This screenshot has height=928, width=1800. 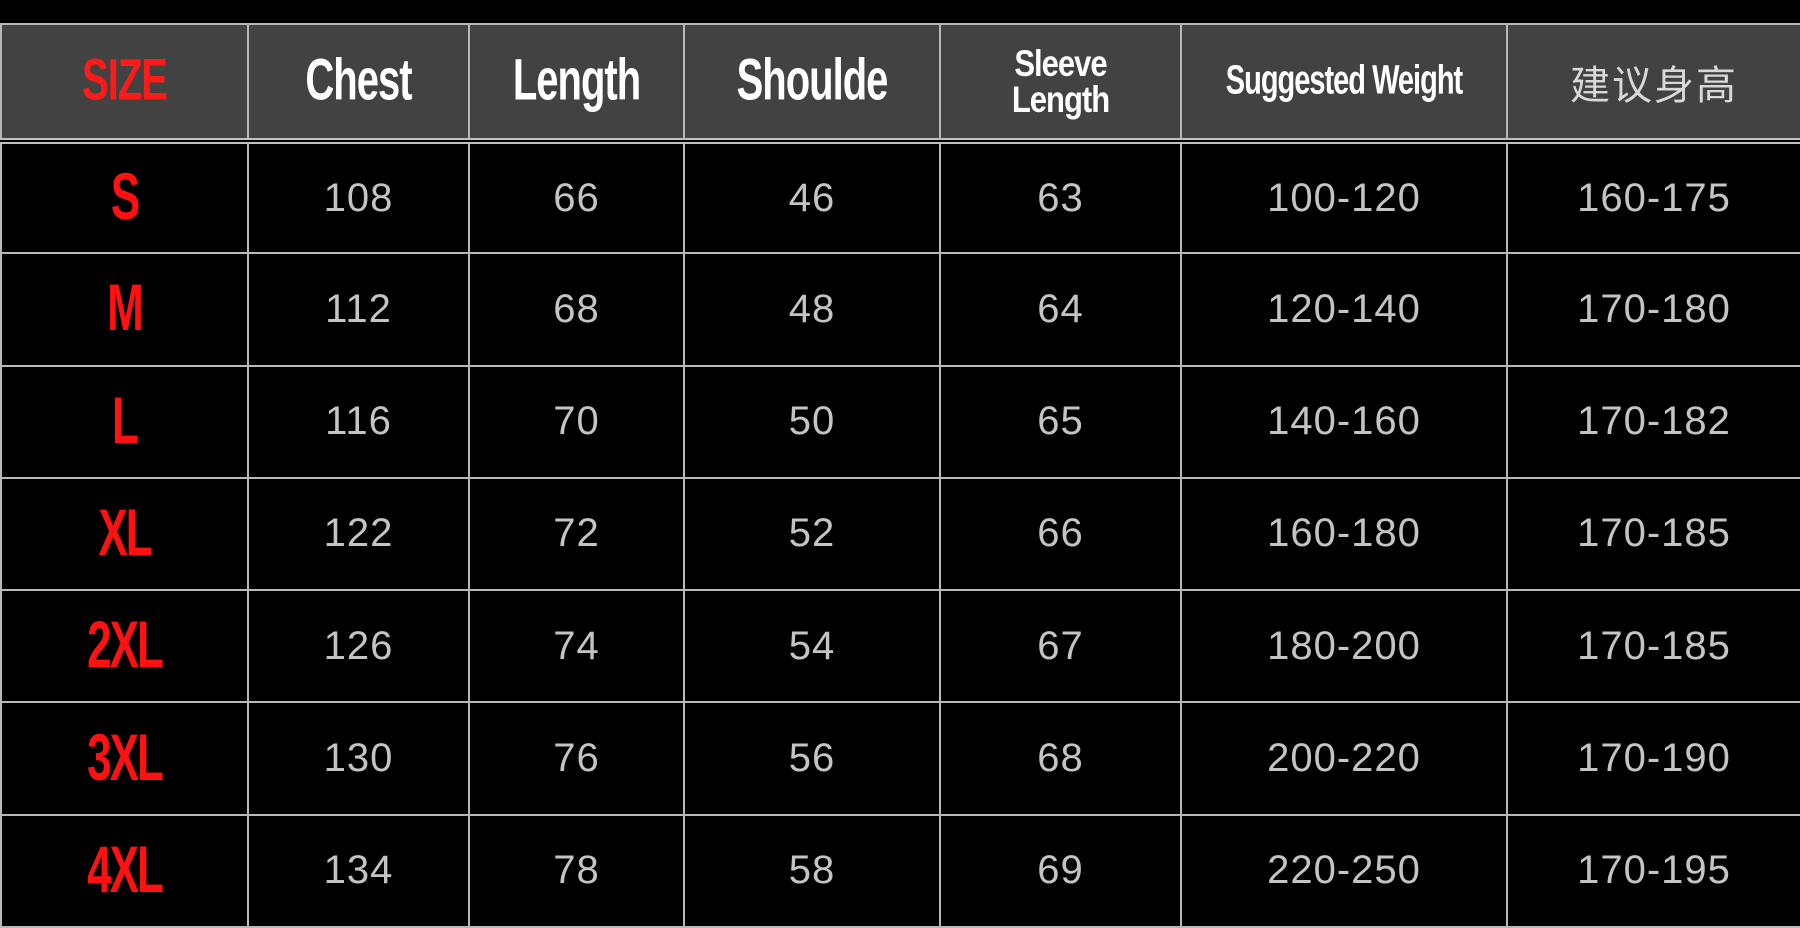 I want to click on cell-suggested-height: 170-195, so click(x=1653, y=870).